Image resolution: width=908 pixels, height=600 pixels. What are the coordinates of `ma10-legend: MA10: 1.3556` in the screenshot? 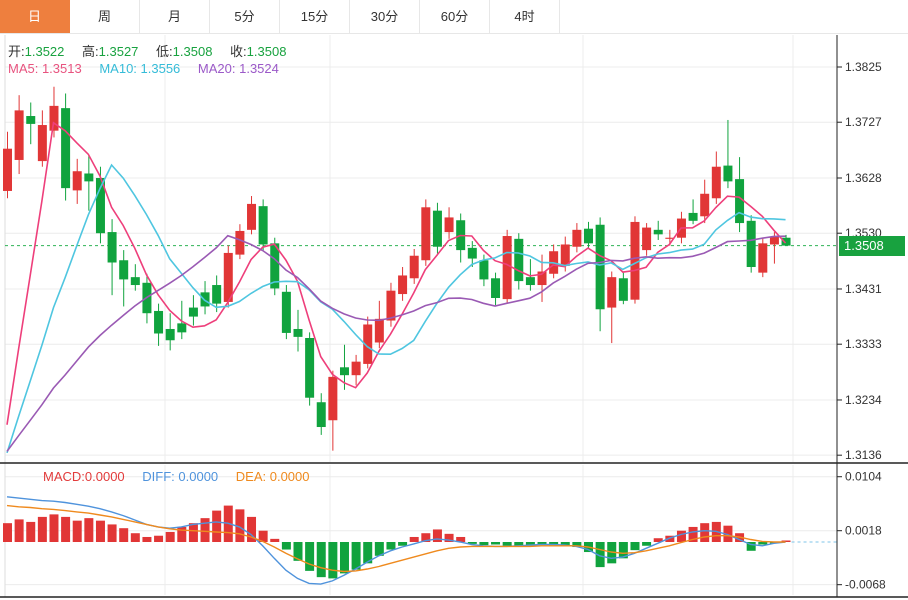 It's located at (140, 68).